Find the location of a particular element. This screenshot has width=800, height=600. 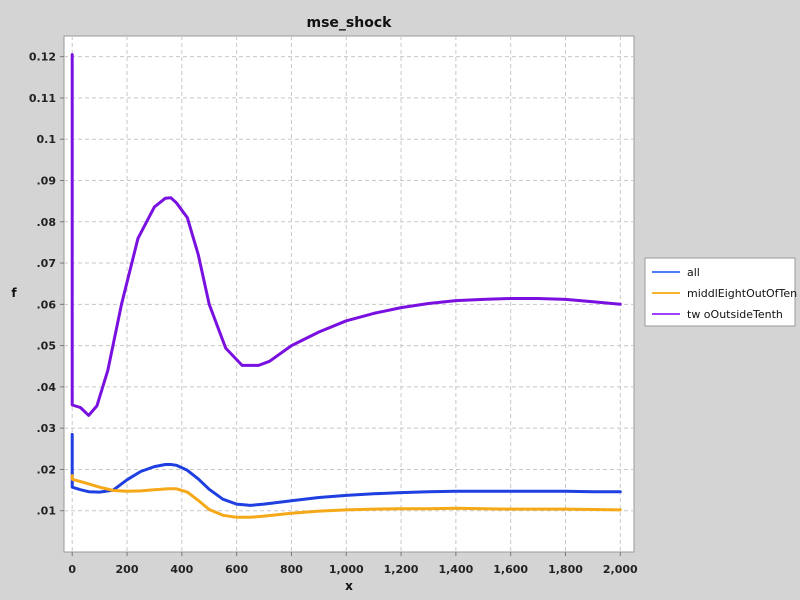

x-tick-label: 1,200 is located at coordinates (401, 569).